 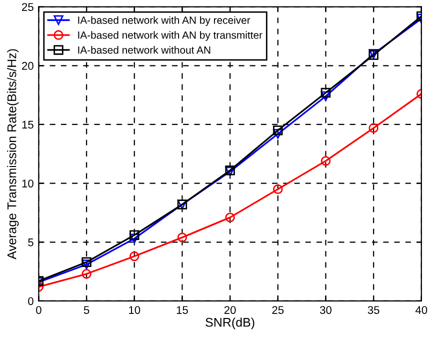 What do you see at coordinates (278, 310) in the screenshot?
I see `x-tick-label: 25` at bounding box center [278, 310].